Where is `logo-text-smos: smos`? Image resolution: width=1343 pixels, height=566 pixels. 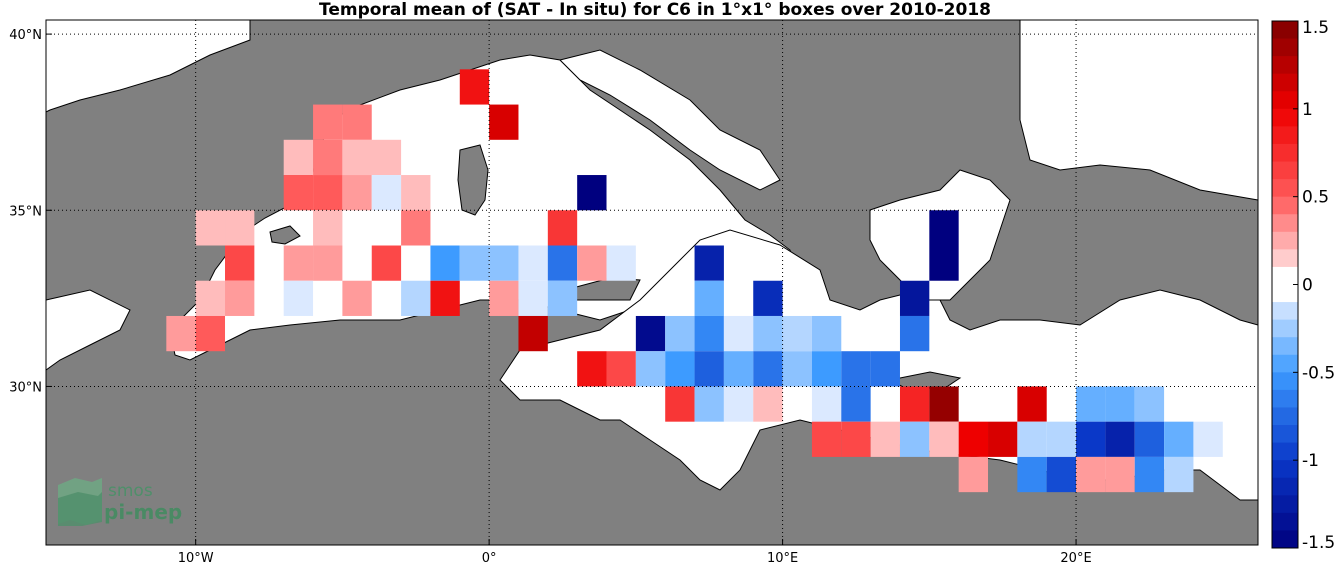
logo-text-smos: smos is located at coordinates (130, 491).